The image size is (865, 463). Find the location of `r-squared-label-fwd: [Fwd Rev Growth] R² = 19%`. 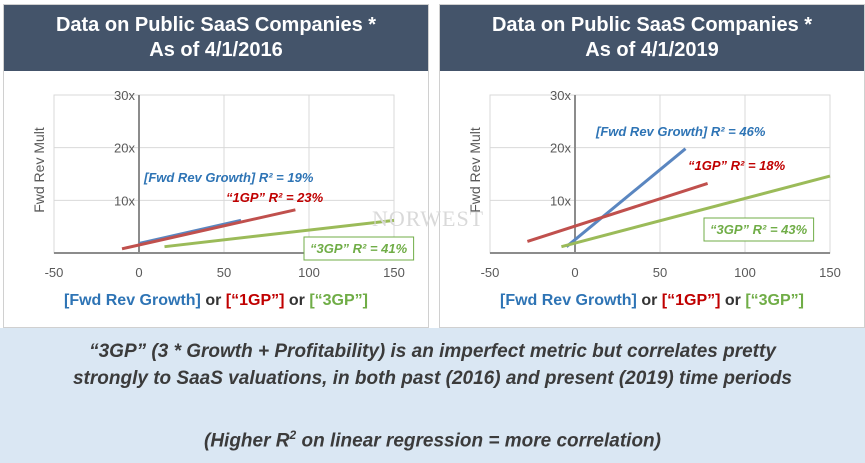

r-squared-label-fwd: [Fwd Rev Growth] R² = 19% is located at coordinates (228, 177).